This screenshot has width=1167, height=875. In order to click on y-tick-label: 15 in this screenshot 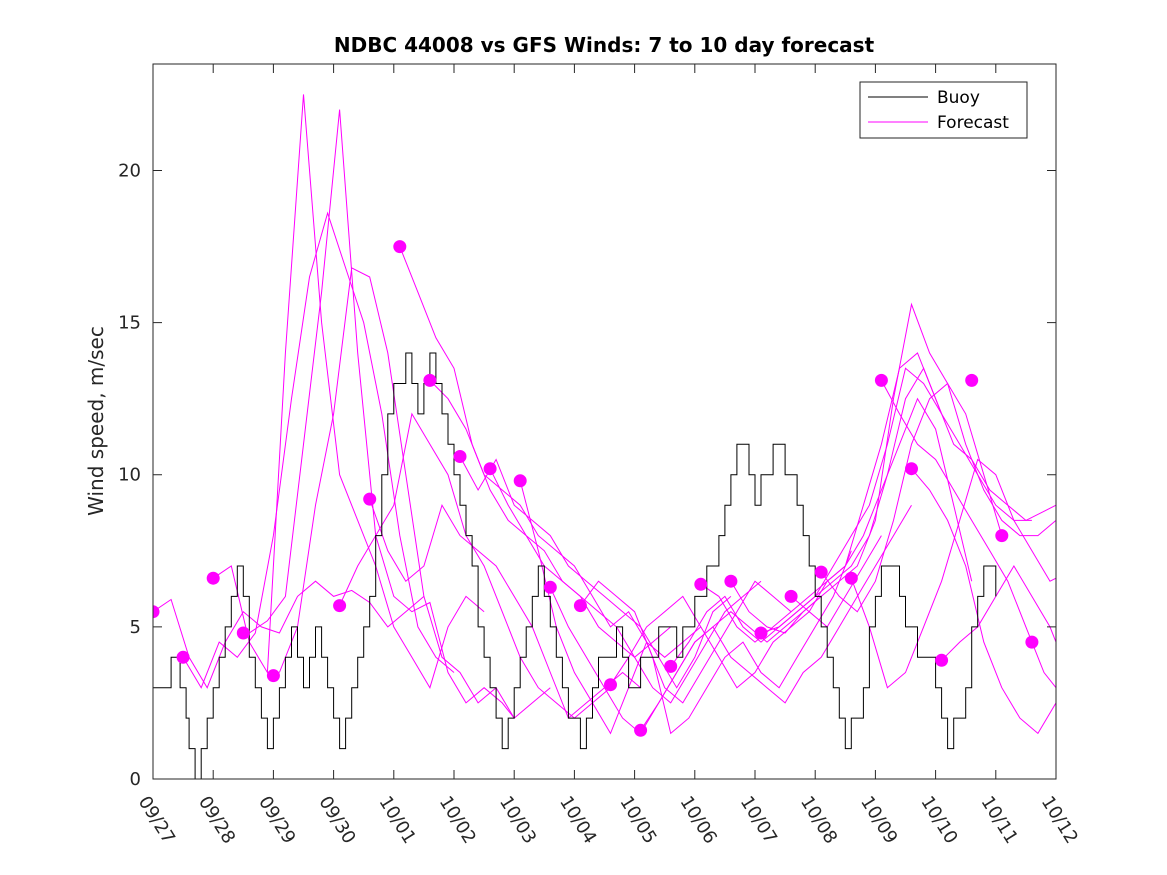, I will do `click(129, 323)`.